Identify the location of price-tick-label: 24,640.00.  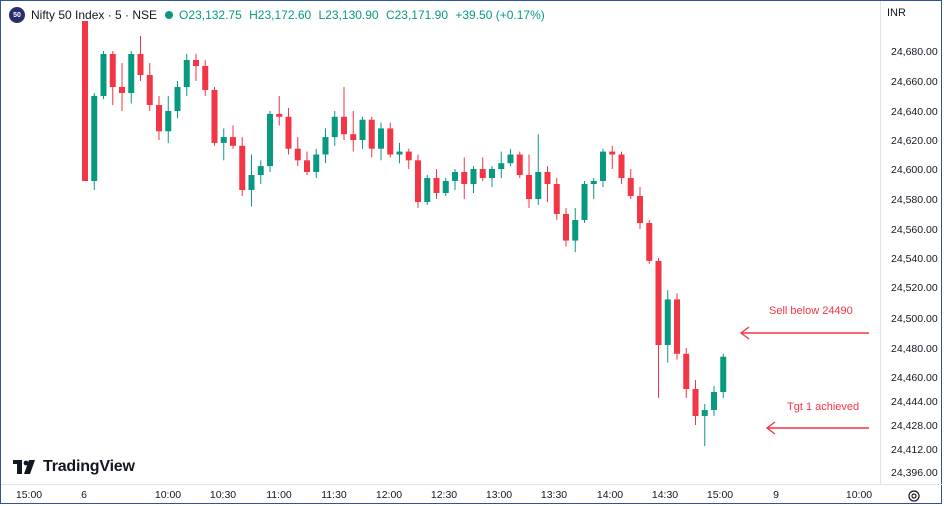
(914, 112).